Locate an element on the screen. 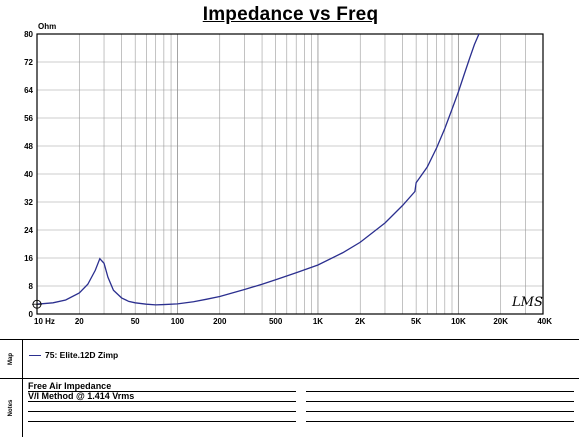 This screenshot has width=581, height=437. x-tick-label: 20K is located at coordinates (500, 321).